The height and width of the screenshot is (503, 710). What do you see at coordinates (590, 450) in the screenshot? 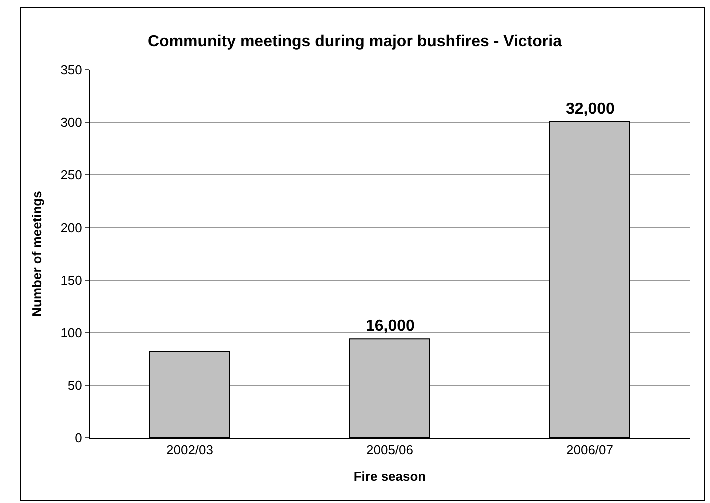
I see `x-tick-label: 2006/07` at bounding box center [590, 450].